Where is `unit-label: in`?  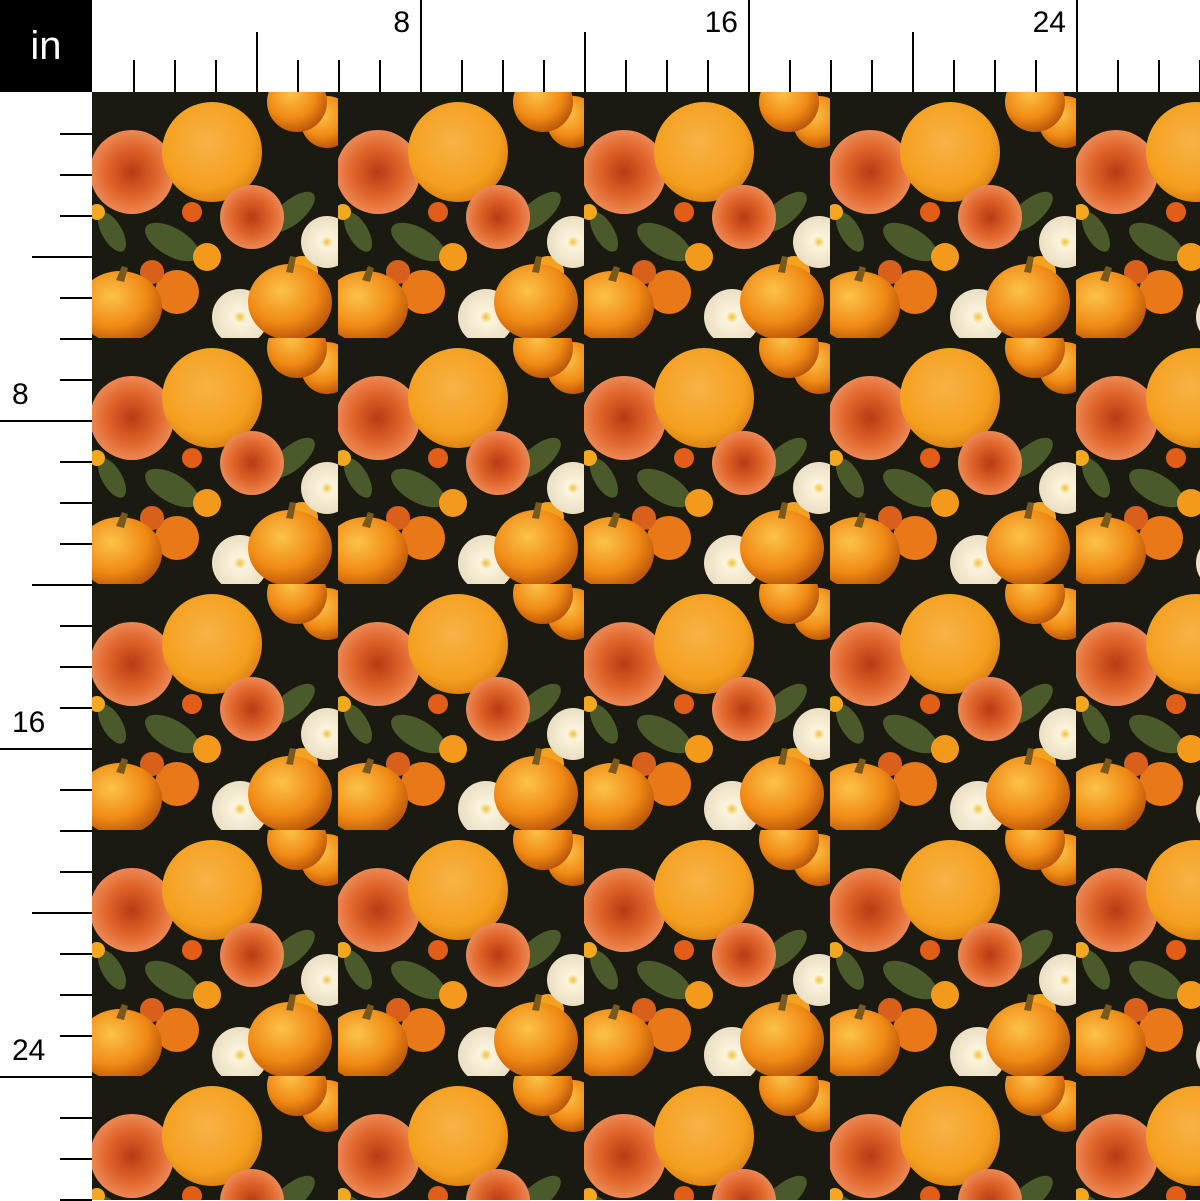
unit-label: in is located at coordinates (46, 46).